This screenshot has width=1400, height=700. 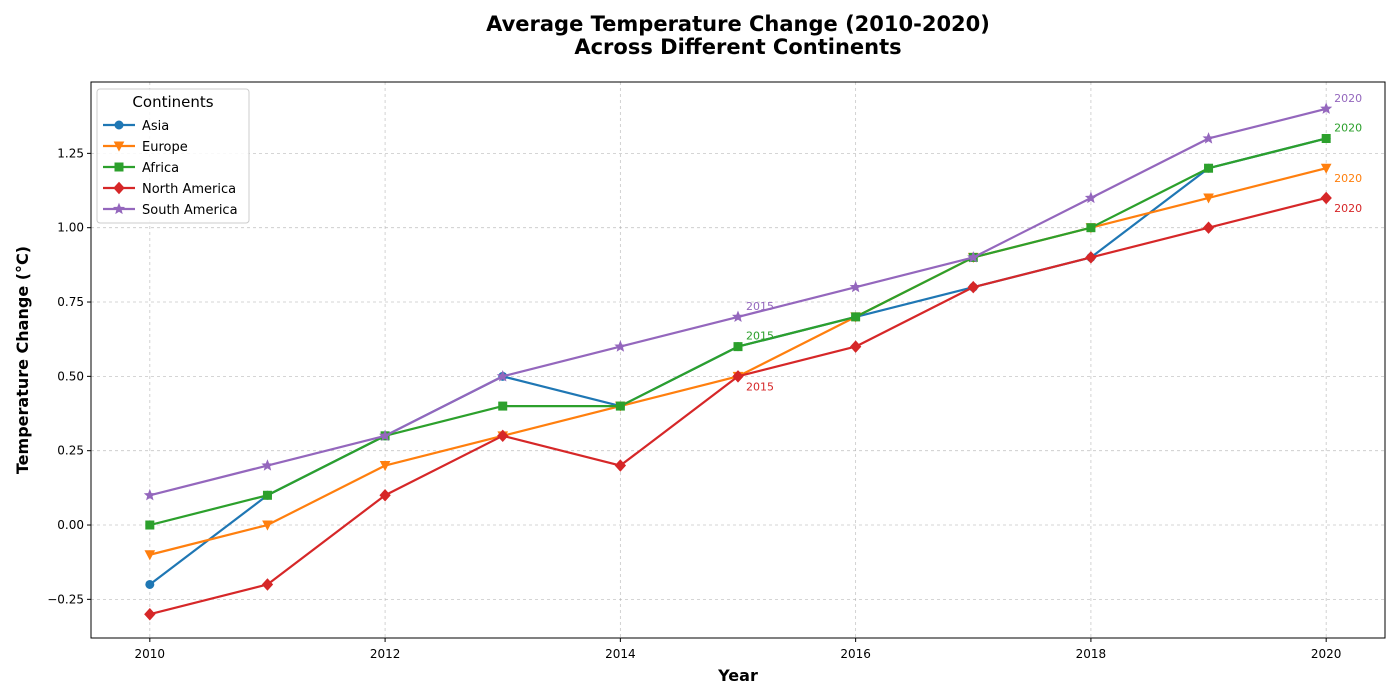 I want to click on y-tick-label: 1.25, so click(x=70, y=153).